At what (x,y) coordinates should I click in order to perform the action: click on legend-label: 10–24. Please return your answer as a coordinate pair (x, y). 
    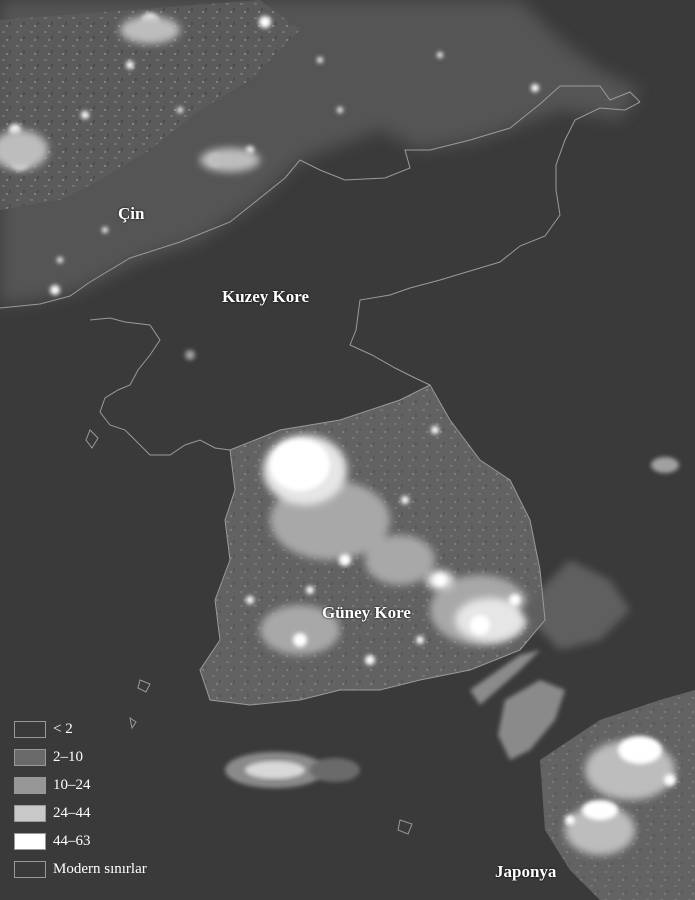
    Looking at the image, I should click on (72, 784).